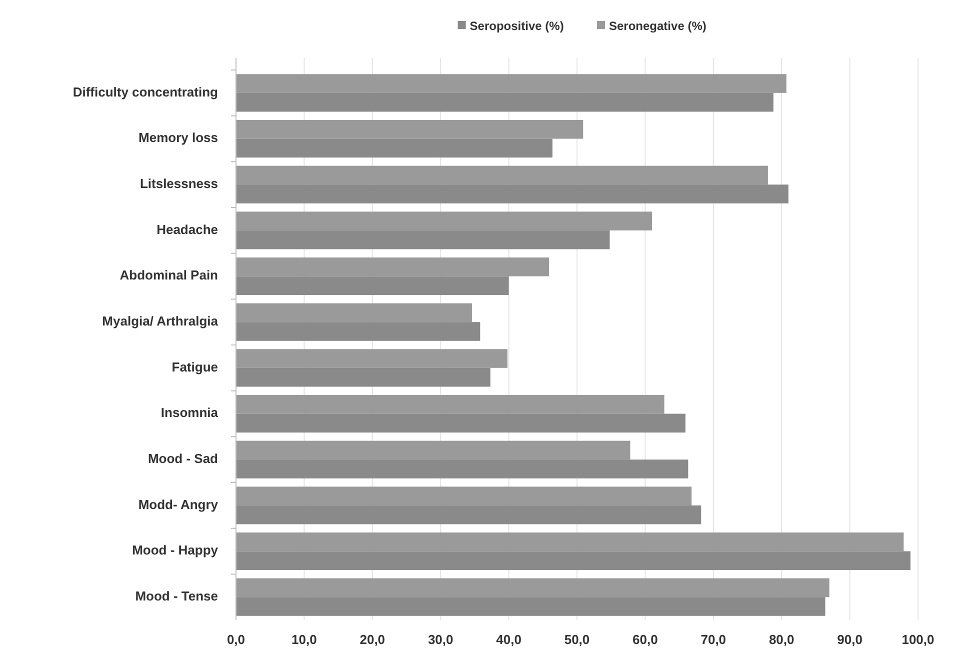 This screenshot has width=960, height=657. Describe the element at coordinates (713, 639) in the screenshot. I see `x-tick-label: 70,0` at that location.